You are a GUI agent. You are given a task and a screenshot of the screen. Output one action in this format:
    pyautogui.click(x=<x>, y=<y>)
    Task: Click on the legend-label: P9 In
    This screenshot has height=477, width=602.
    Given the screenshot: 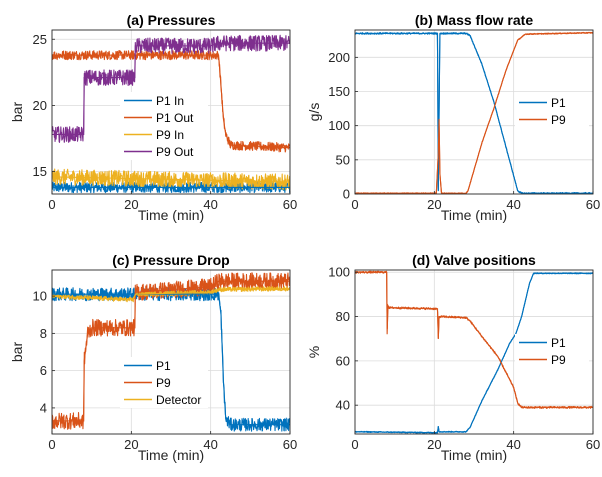 What is the action you would take?
    pyautogui.click(x=170, y=135)
    